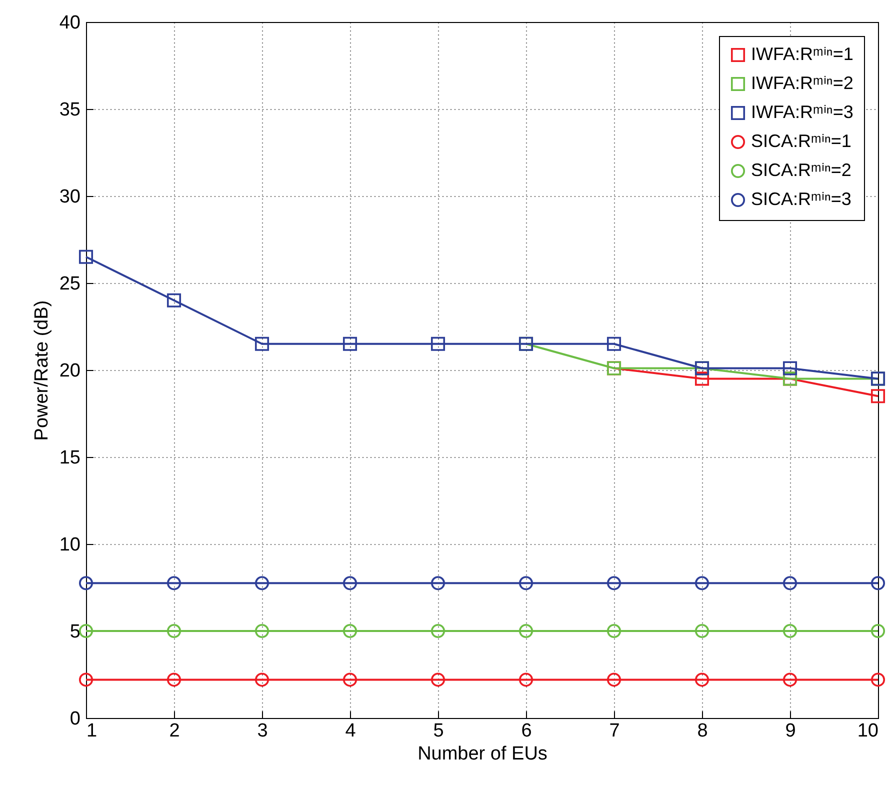  Describe the element at coordinates (69, 110) in the screenshot. I see `y-tick-label: 35` at that location.